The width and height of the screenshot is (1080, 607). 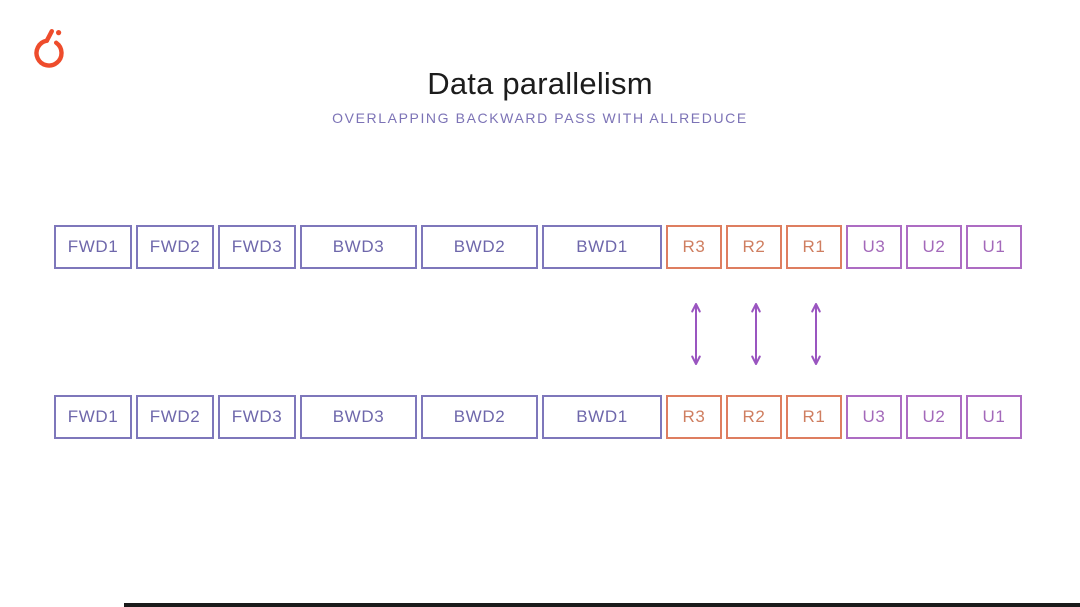 I want to click on timeline-row-bottom: FWD1 FWD2 FWD3 BWD3 BWD2 BWD1 R3 R2 R1 U3 U2 U1, so click(x=539, y=417).